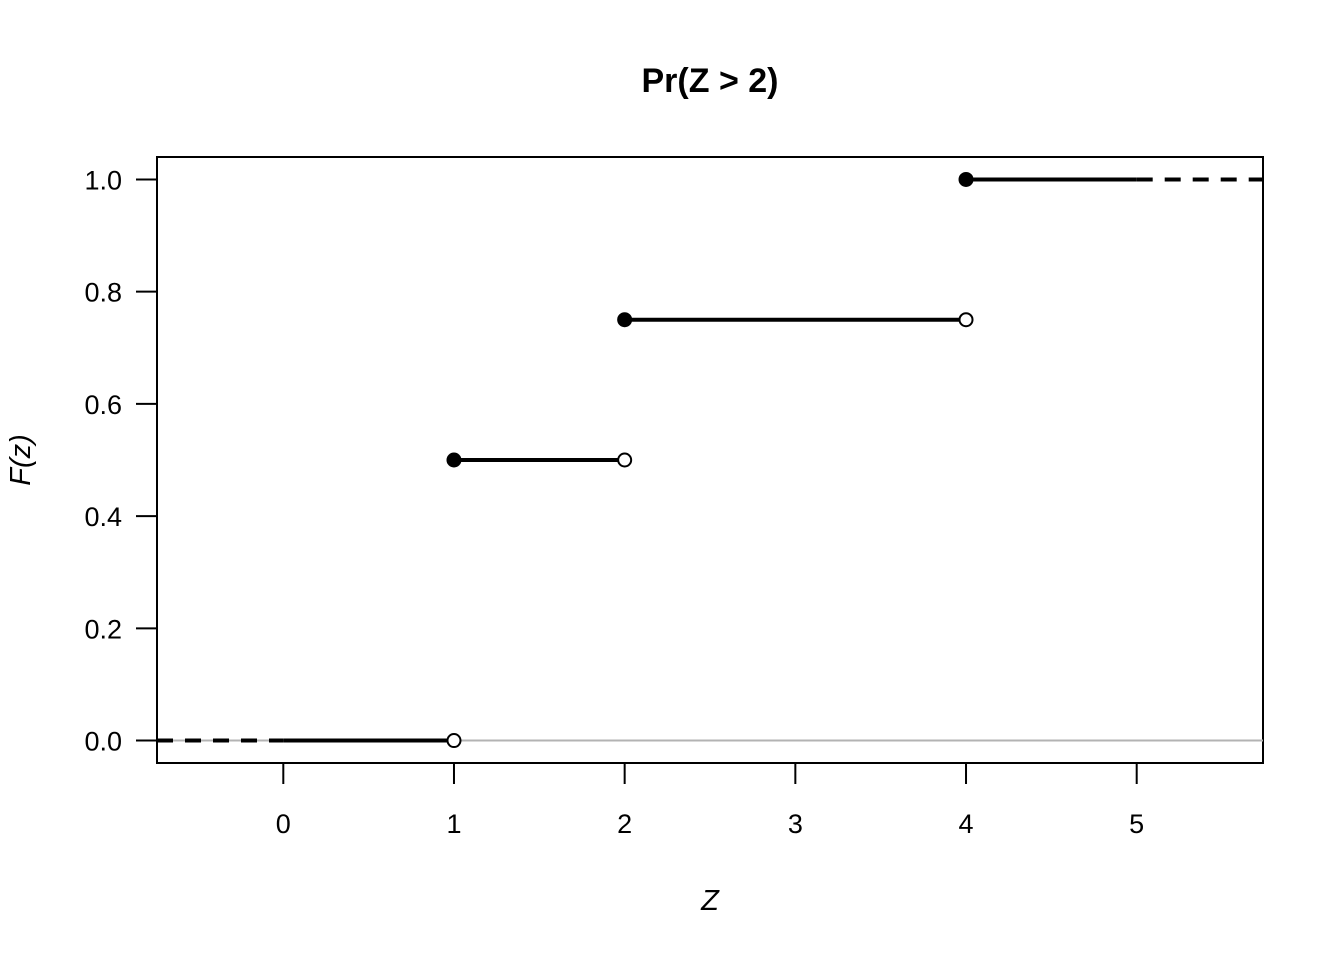 This screenshot has width=1344, height=960. I want to click on x-tick-label-2: 2, so click(624, 824).